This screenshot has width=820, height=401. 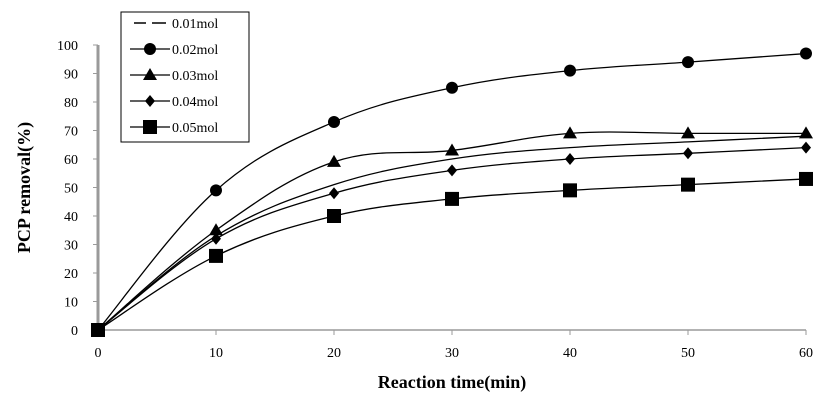 What do you see at coordinates (150, 127) in the screenshot?
I see `legend-marker-0-05mol` at bounding box center [150, 127].